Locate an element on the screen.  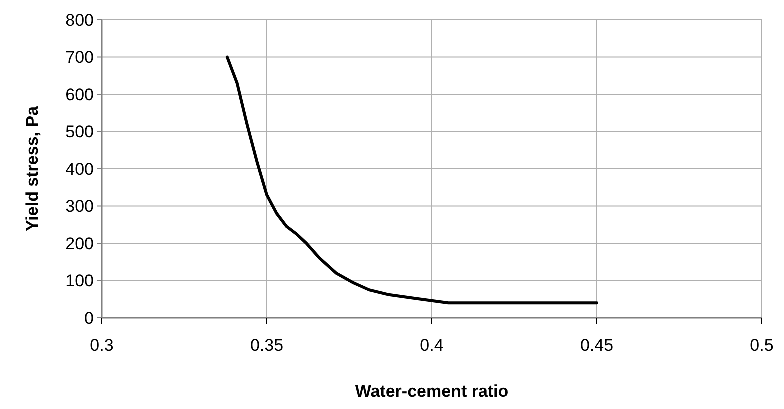
y-tick-label: 600 is located at coordinates (80, 94).